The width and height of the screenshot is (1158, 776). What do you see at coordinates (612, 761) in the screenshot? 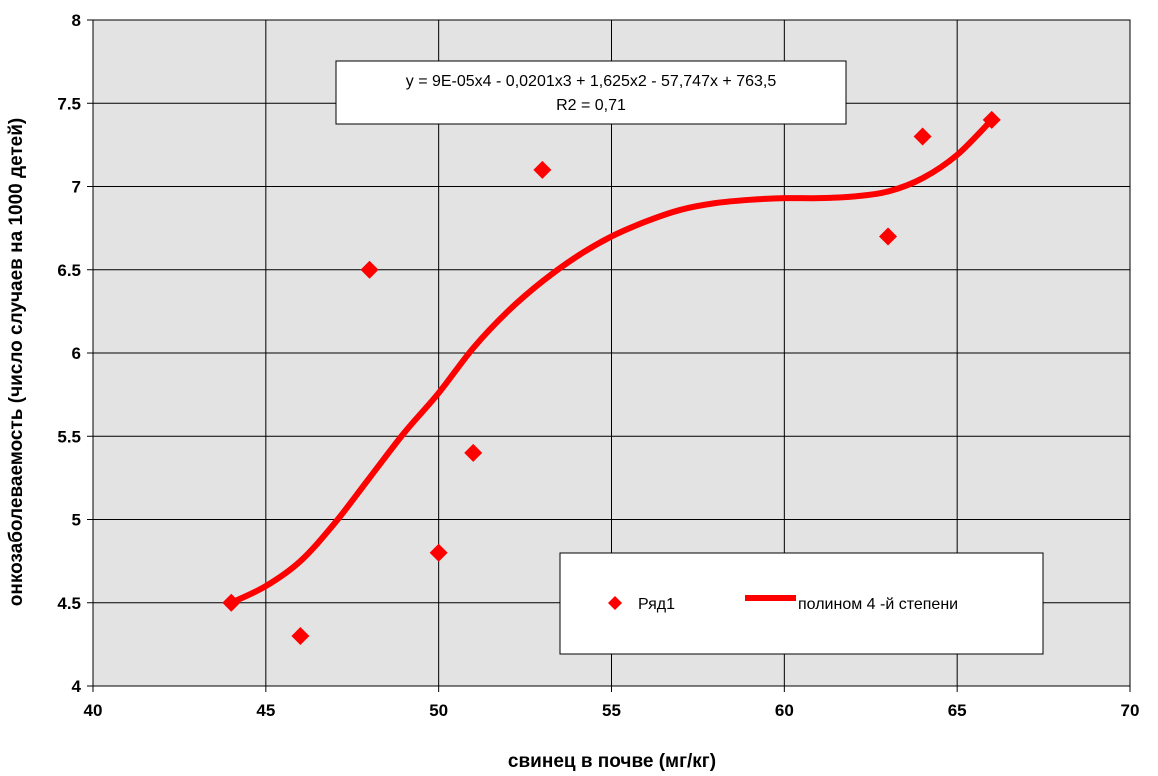
I see `x-axis-title: свинец в почве (мг/кг)` at bounding box center [612, 761].